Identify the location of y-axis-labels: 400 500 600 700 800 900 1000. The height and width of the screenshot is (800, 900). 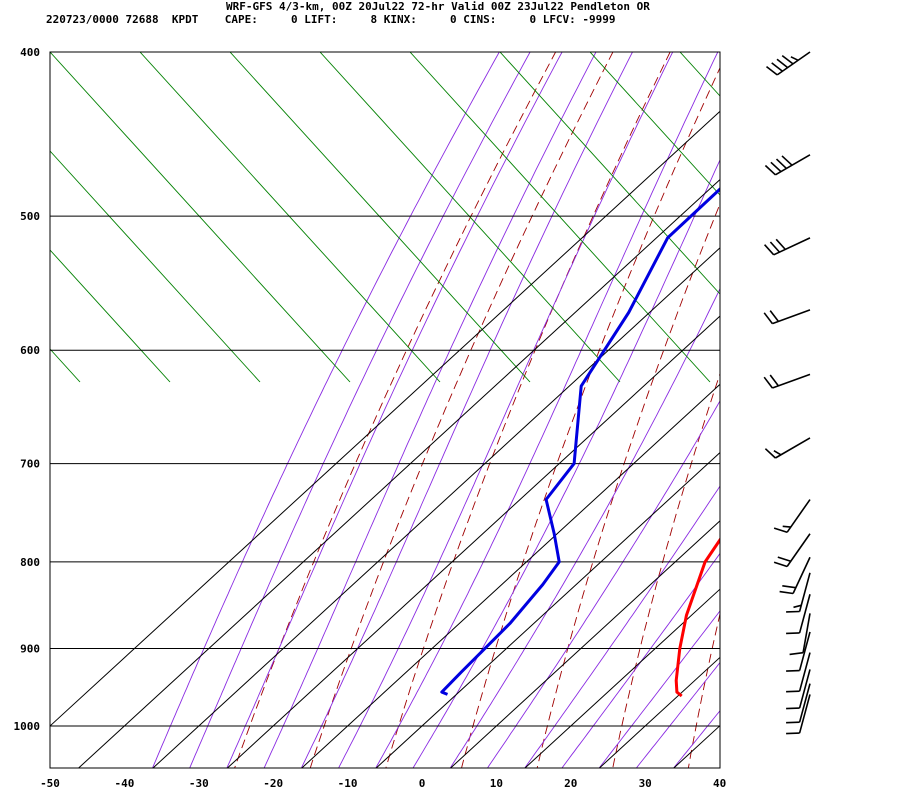
(27, 389).